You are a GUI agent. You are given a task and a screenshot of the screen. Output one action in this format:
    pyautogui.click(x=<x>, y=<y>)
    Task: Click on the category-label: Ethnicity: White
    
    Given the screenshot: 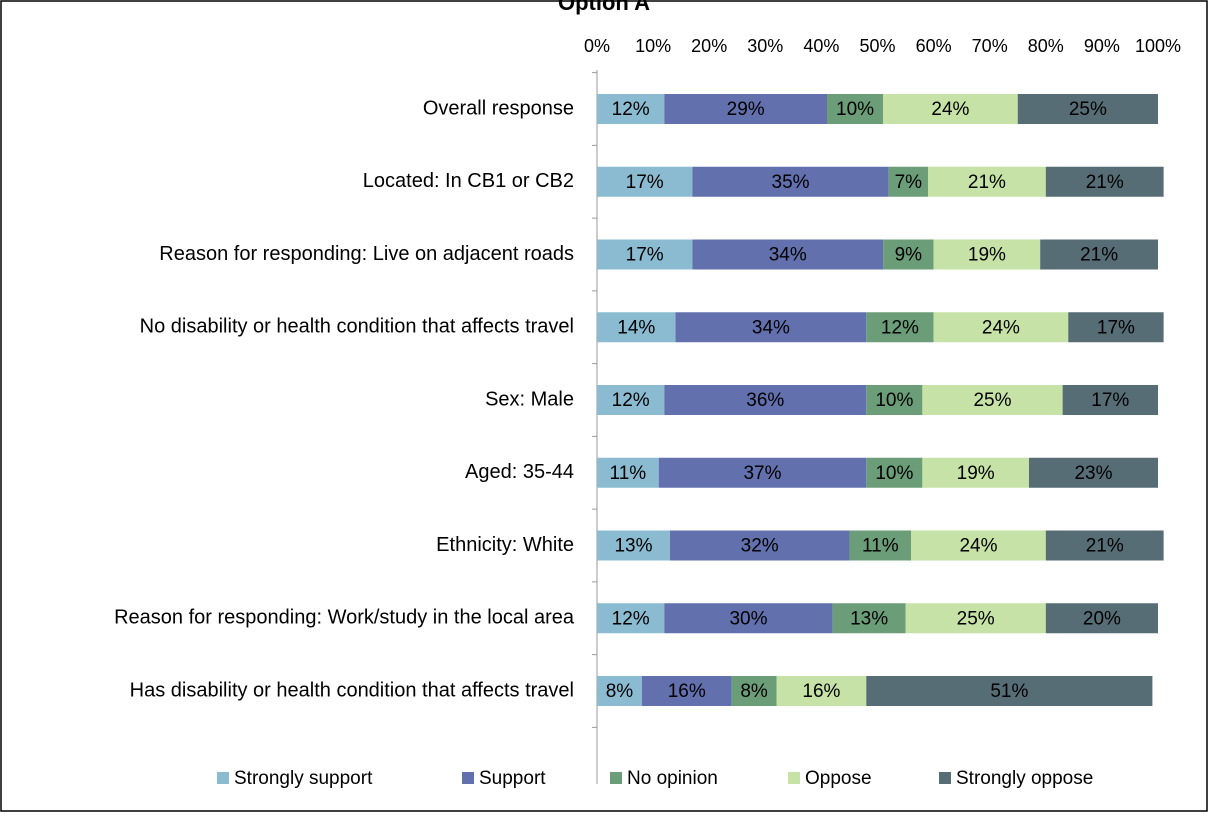 What is the action you would take?
    pyautogui.click(x=505, y=545)
    